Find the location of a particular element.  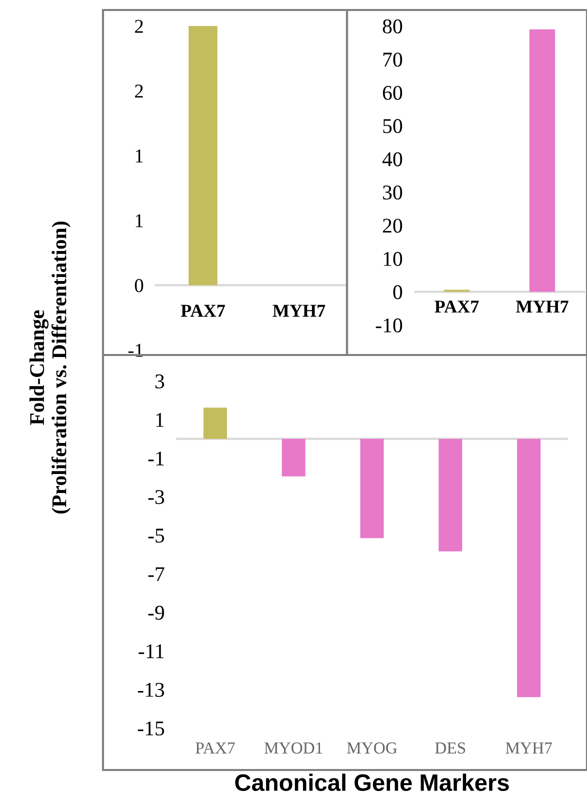

y-tick-label: 70 is located at coordinates (392, 59).